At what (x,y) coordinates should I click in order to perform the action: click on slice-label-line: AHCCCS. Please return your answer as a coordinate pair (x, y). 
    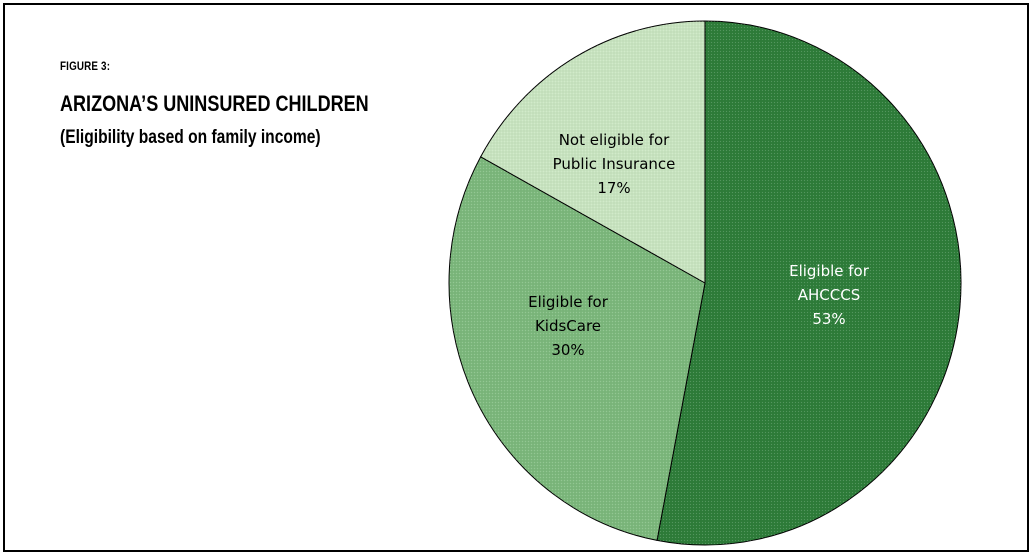
    Looking at the image, I should click on (829, 295).